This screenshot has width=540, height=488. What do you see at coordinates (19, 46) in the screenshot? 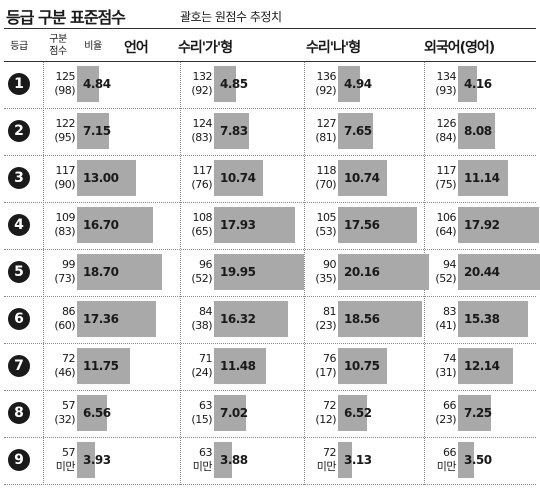
I see `grade-header: 등급` at bounding box center [19, 46].